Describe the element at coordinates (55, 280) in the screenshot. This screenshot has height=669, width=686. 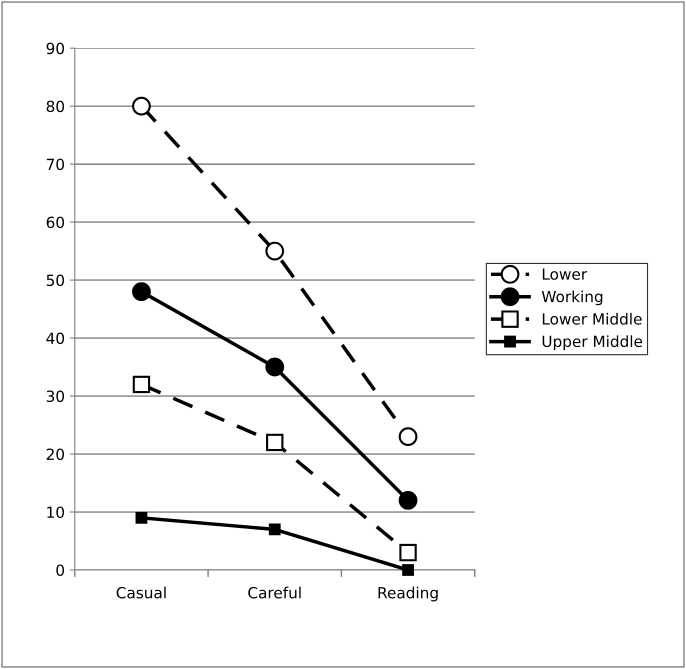
I see `y-tick-label: 50` at that location.